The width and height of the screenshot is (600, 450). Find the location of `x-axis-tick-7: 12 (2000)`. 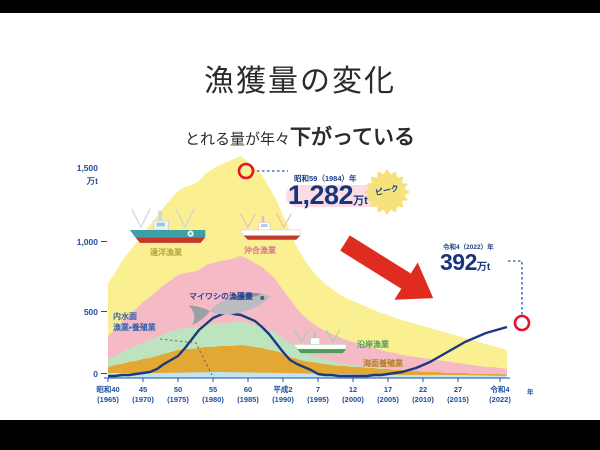

x-axis-tick-7: 12 (2000) is located at coordinates (353, 395).